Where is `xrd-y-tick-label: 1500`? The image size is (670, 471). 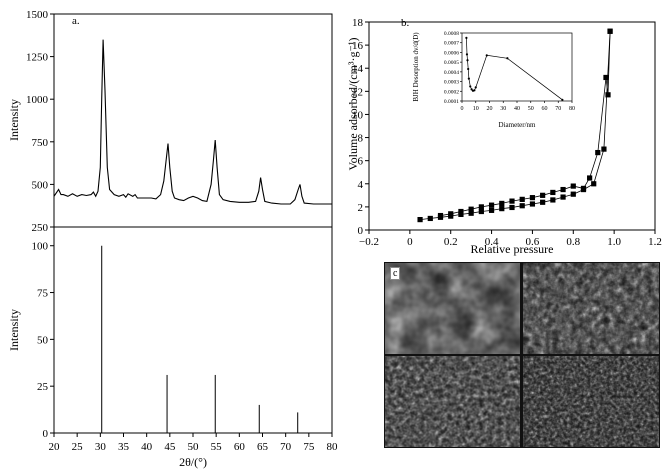 xrd-y-tick-label: 1500 is located at coordinates (37, 15).